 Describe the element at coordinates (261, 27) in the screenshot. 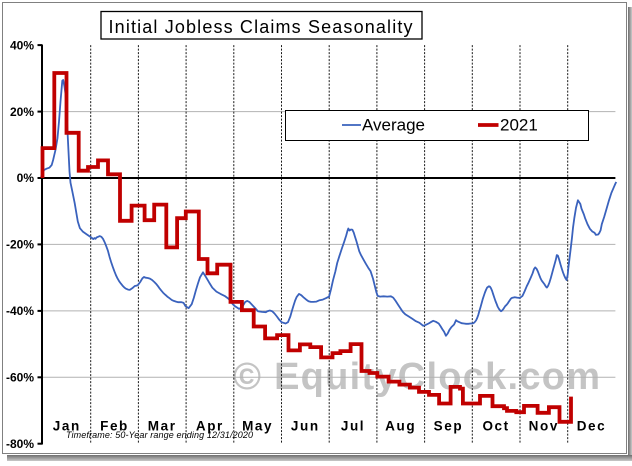

I see `svg-text:Initial Jobless Claims Seasona: Initial Jobless Claims Seasonality` at that location.